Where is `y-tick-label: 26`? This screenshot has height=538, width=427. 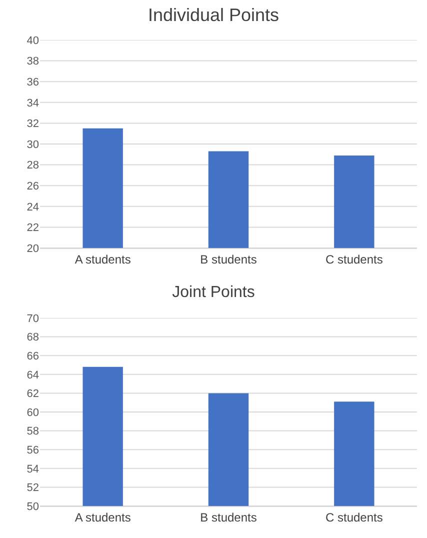 y-tick-label: 26 is located at coordinates (32, 186).